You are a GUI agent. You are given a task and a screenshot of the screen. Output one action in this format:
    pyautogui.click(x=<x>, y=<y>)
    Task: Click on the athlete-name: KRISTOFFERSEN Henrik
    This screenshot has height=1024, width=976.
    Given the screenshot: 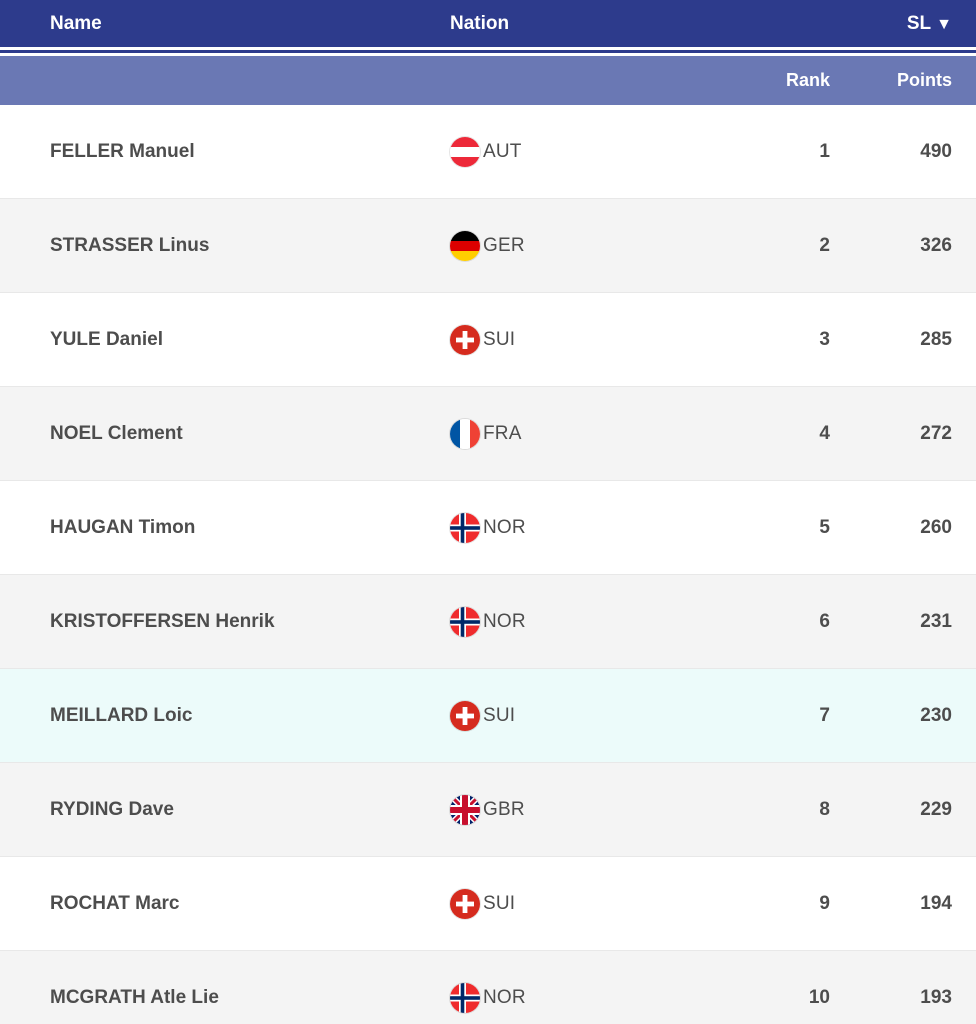 What is the action you would take?
    pyautogui.click(x=162, y=621)
    